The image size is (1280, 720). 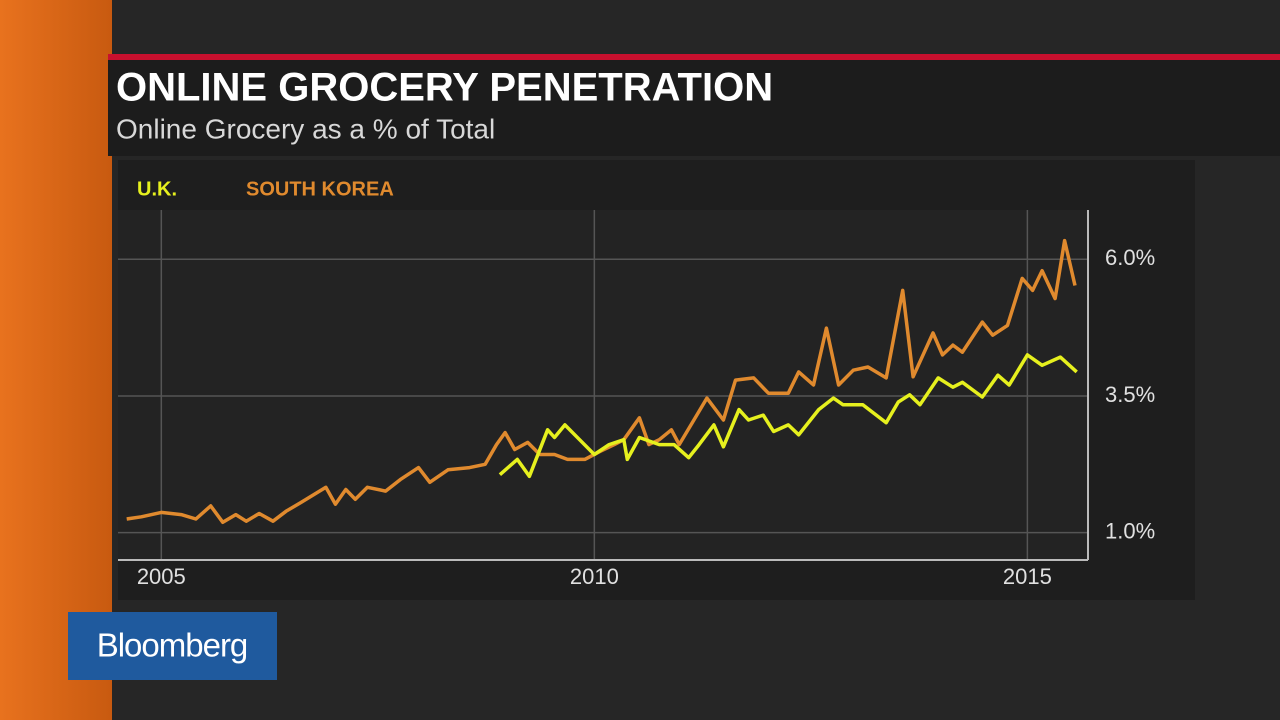 I want to click on logo: Bloomberg, so click(x=172, y=645).